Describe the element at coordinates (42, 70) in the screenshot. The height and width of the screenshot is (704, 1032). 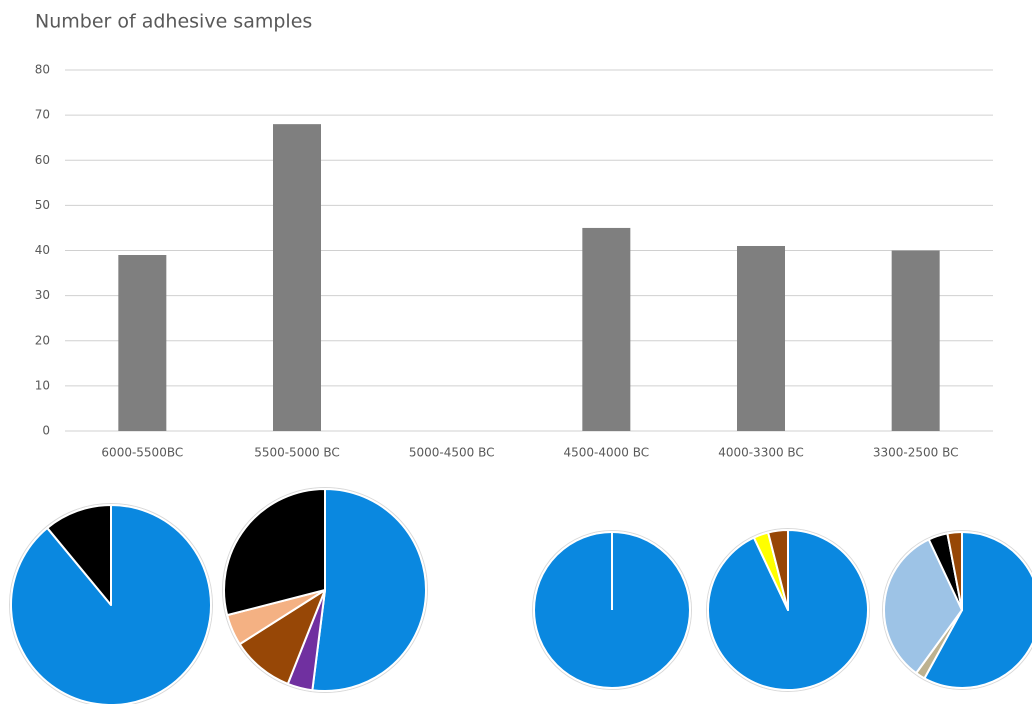
I see `y-tick-label: 80` at that location.